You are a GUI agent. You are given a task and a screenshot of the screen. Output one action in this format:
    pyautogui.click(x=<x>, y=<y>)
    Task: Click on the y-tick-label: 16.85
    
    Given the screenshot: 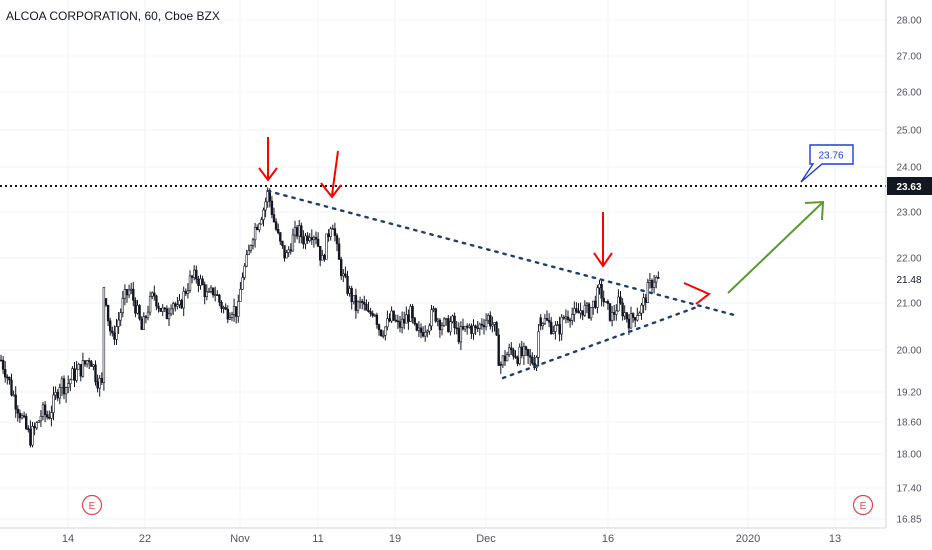 What is the action you would take?
    pyautogui.click(x=908, y=520)
    